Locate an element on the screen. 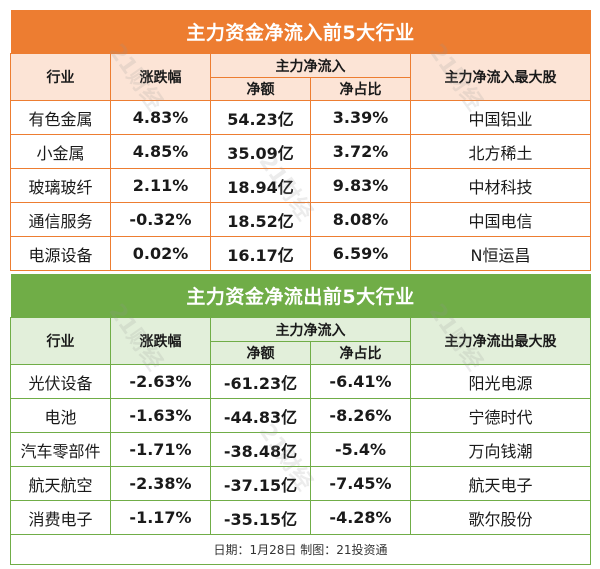  industry-cell: 电池 is located at coordinates (60, 415).